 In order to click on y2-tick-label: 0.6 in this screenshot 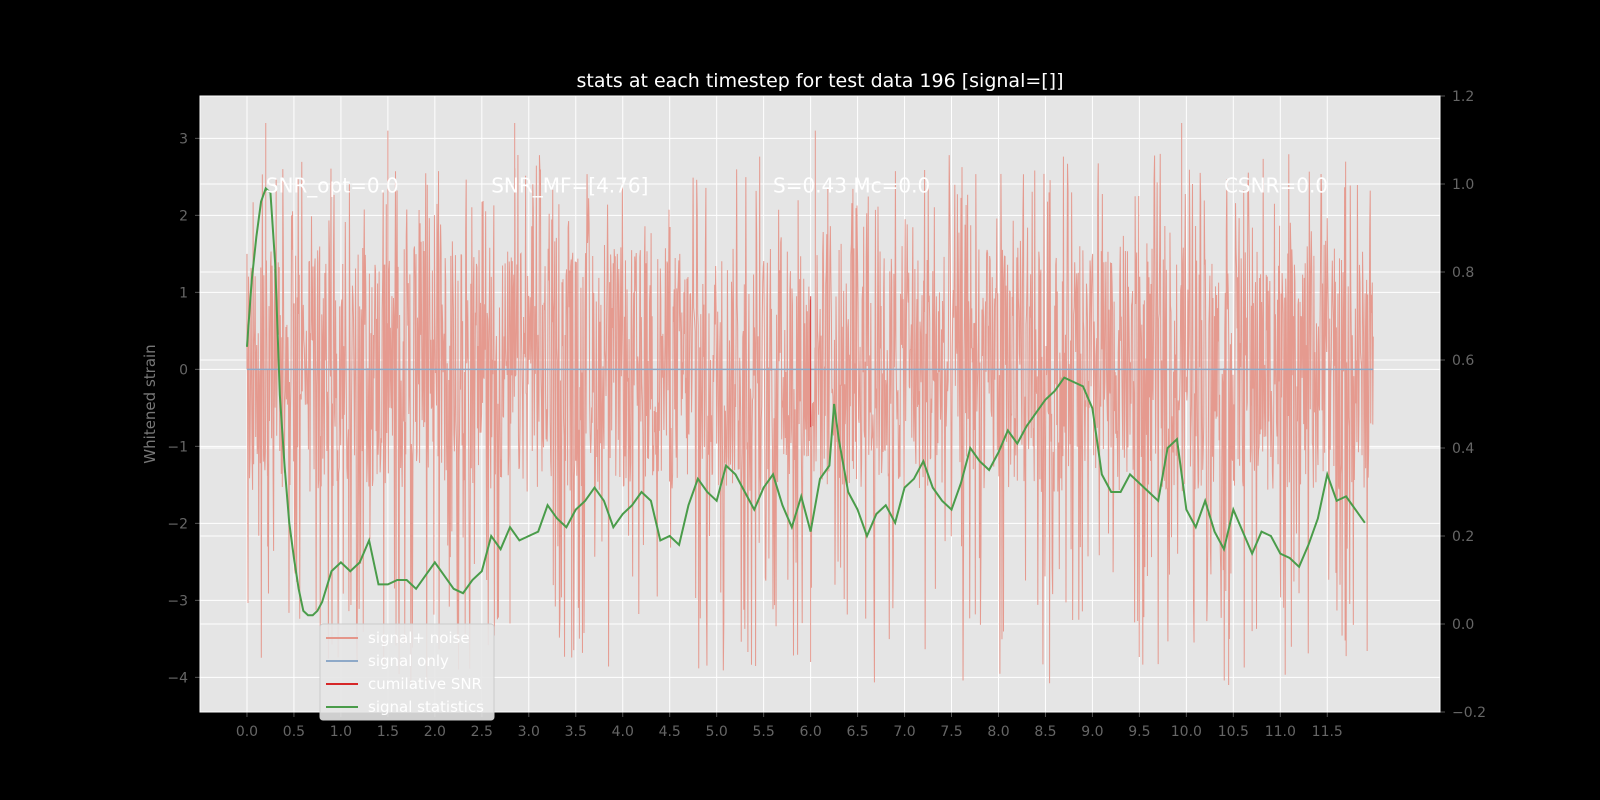, I will do `click(1463, 361)`.